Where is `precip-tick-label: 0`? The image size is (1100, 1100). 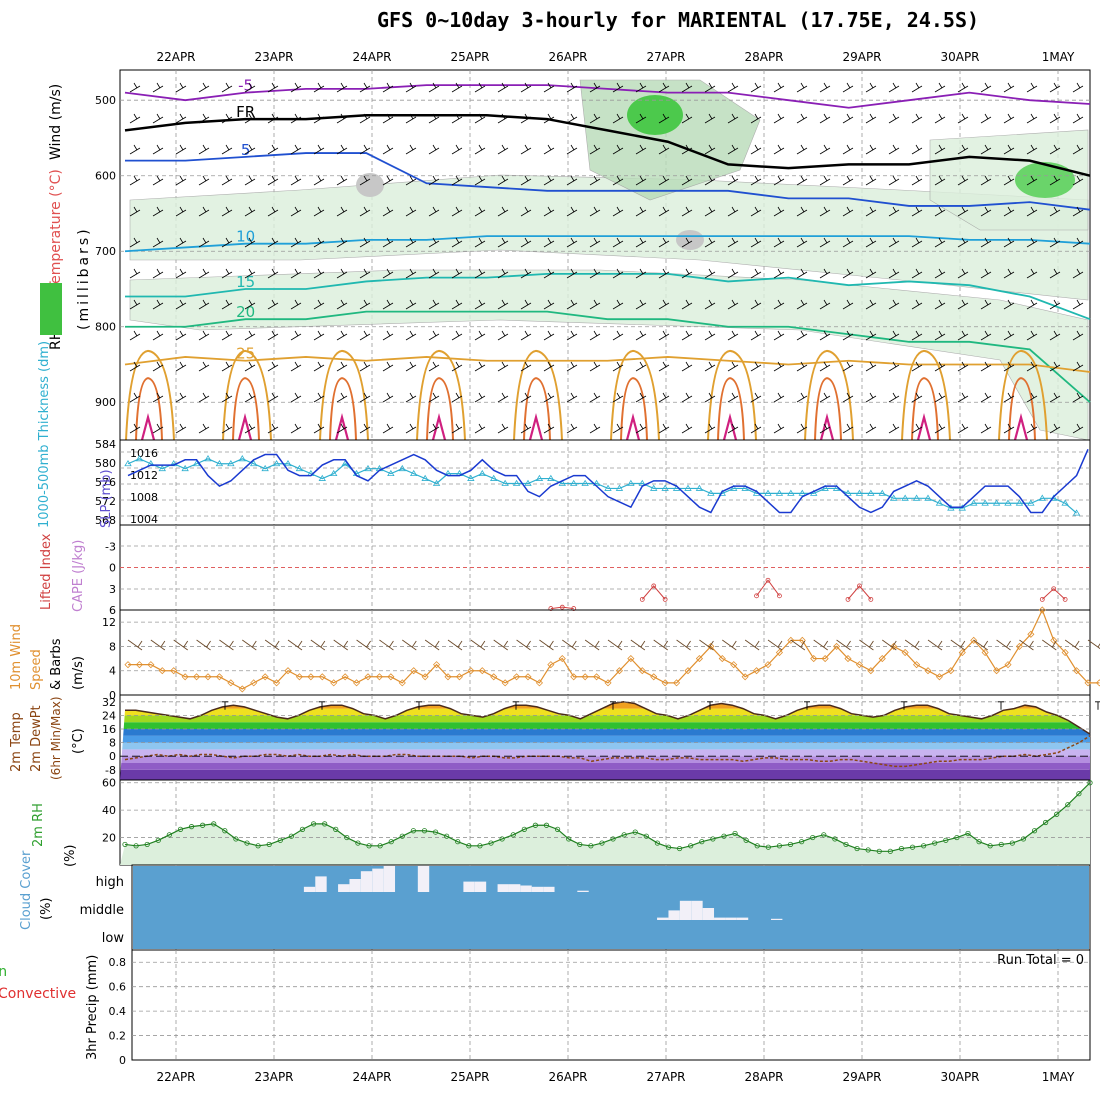 precip-tick-label: 0 is located at coordinates (122, 1060).